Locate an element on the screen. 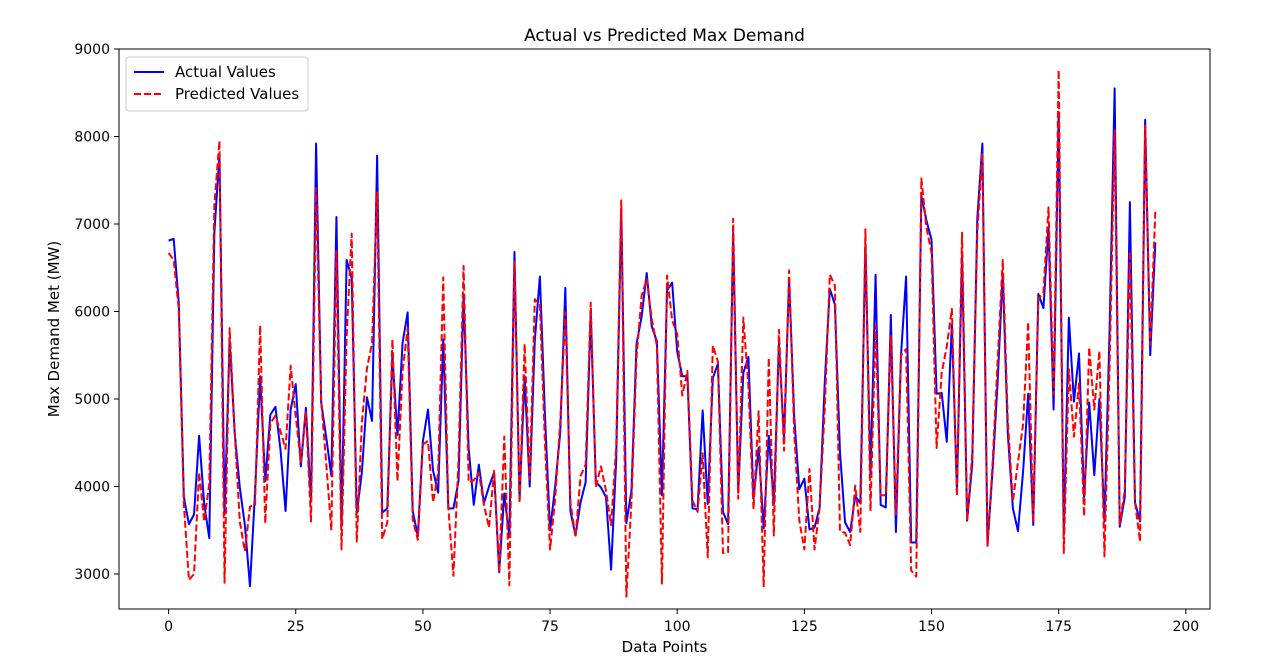 The width and height of the screenshot is (1280, 670). x-tick-label: 75 is located at coordinates (550, 627).